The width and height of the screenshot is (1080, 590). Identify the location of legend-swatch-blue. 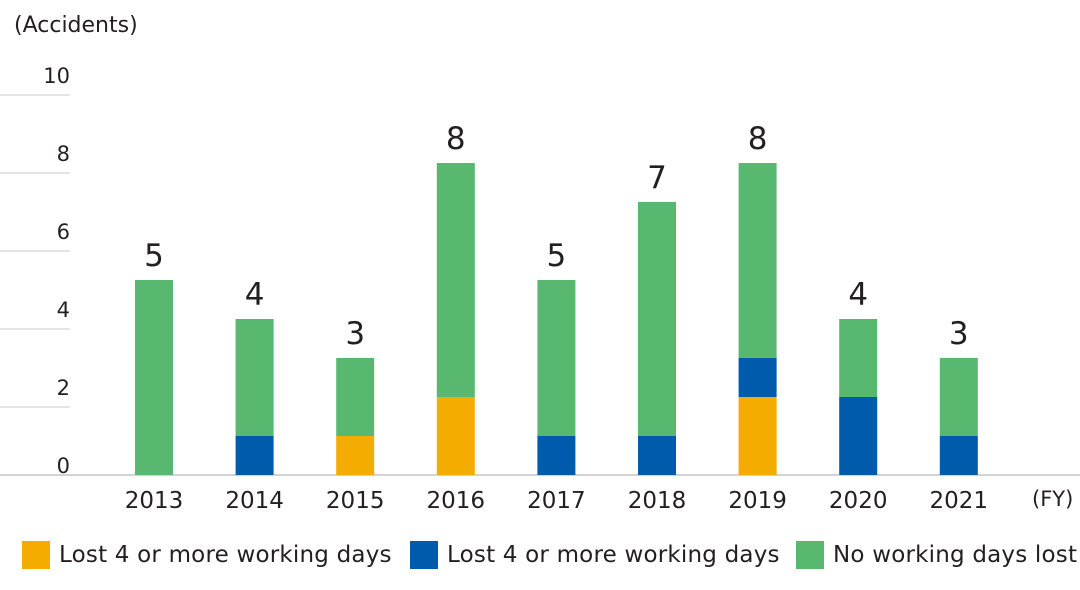
(424, 555).